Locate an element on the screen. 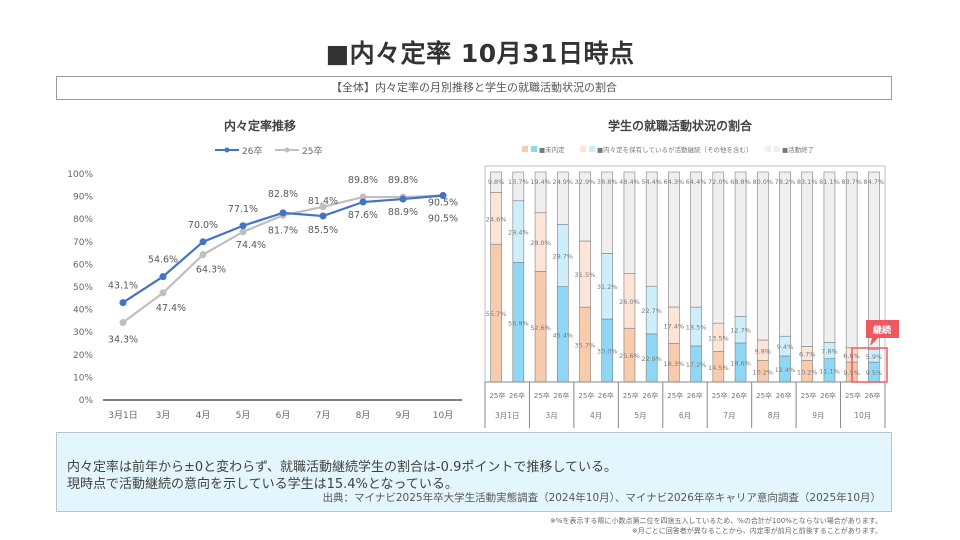  bar-data-label: 38.8% is located at coordinates (607, 182).